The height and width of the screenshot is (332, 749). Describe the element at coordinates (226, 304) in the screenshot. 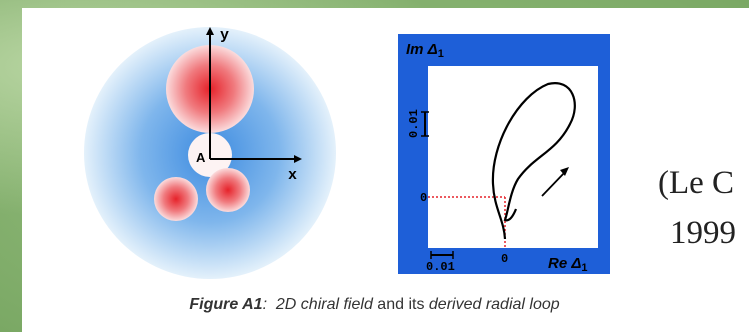

I see `caption-figure-label: Figure A1` at that location.